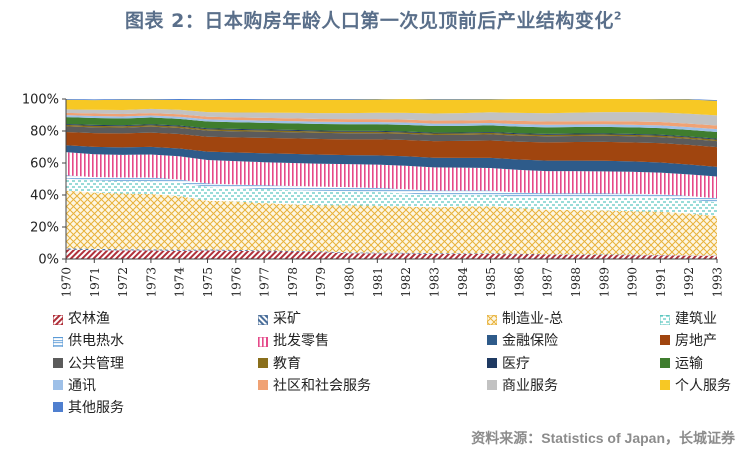 Image resolution: width=747 pixels, height=460 pixels. What do you see at coordinates (287, 319) in the screenshot?
I see `legend-label: 采矿` at bounding box center [287, 319].